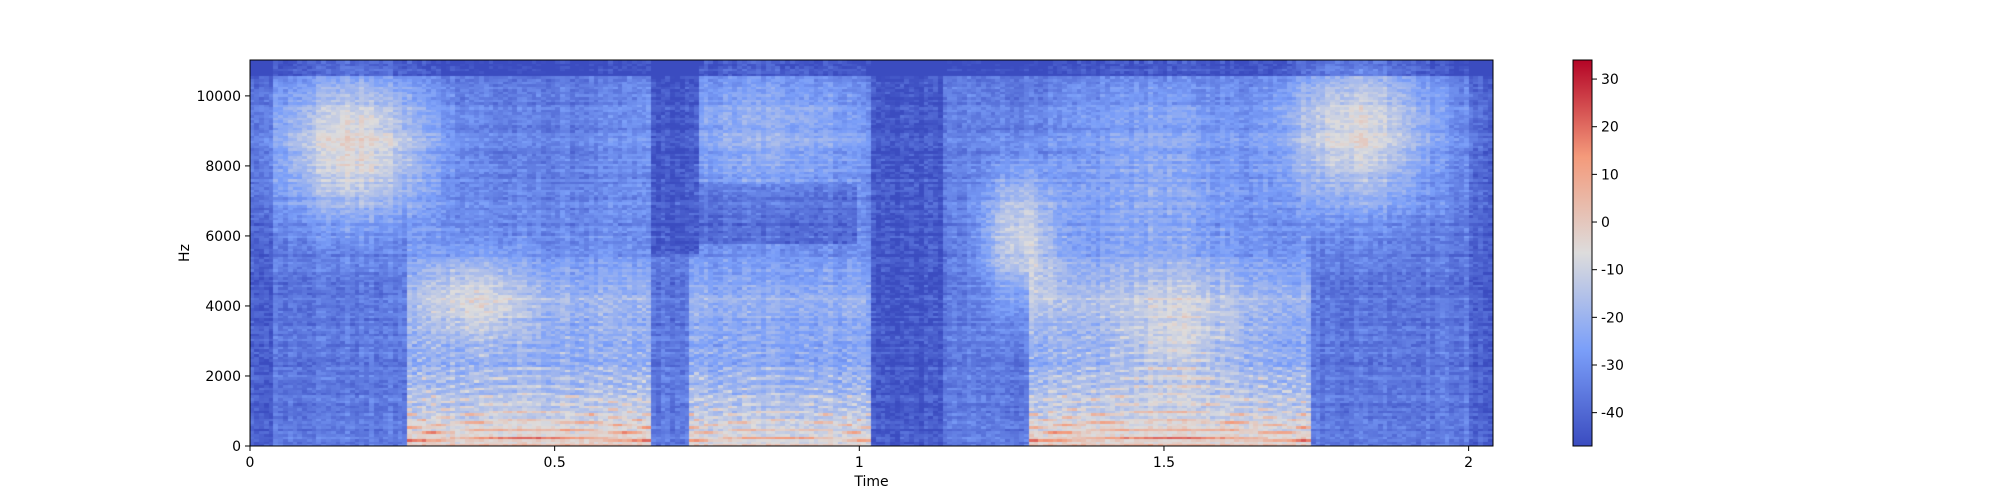 The image size is (2000, 500). What do you see at coordinates (870, 482) in the screenshot?
I see `x-axis-label: Time` at bounding box center [870, 482].